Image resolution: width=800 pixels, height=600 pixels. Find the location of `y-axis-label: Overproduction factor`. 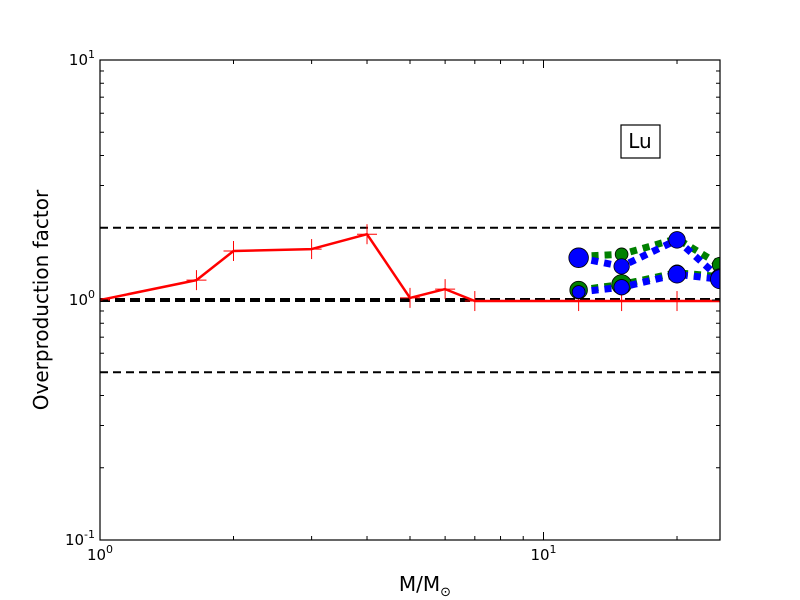

y-axis-label: Overproduction factor is located at coordinates (41, 299).